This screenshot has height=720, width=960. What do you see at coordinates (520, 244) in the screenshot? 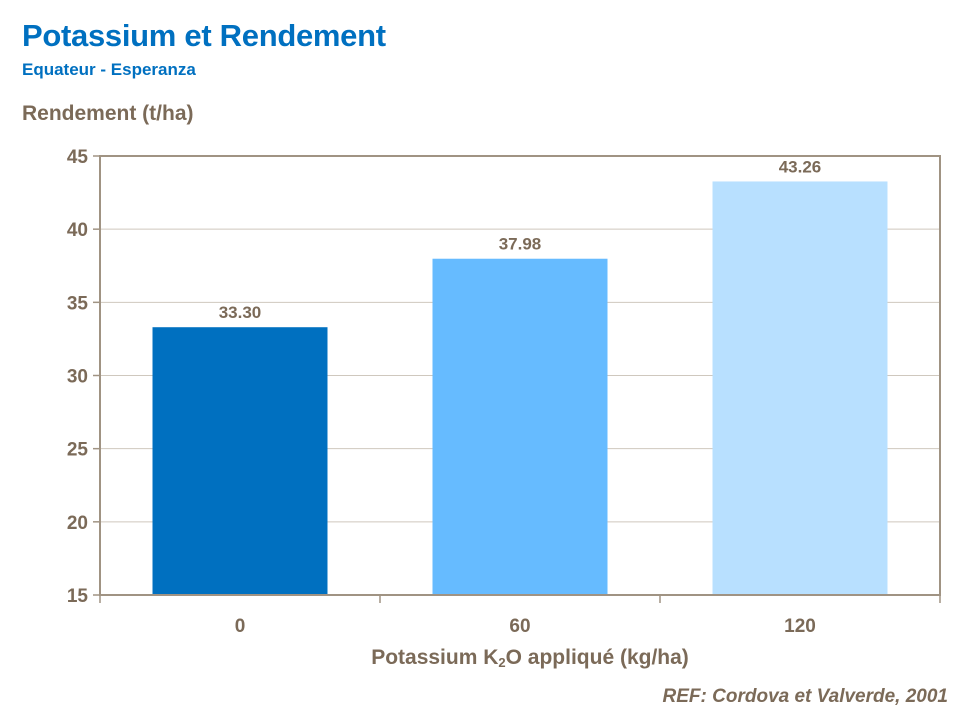
I see `data-label: 37.98` at bounding box center [520, 244].